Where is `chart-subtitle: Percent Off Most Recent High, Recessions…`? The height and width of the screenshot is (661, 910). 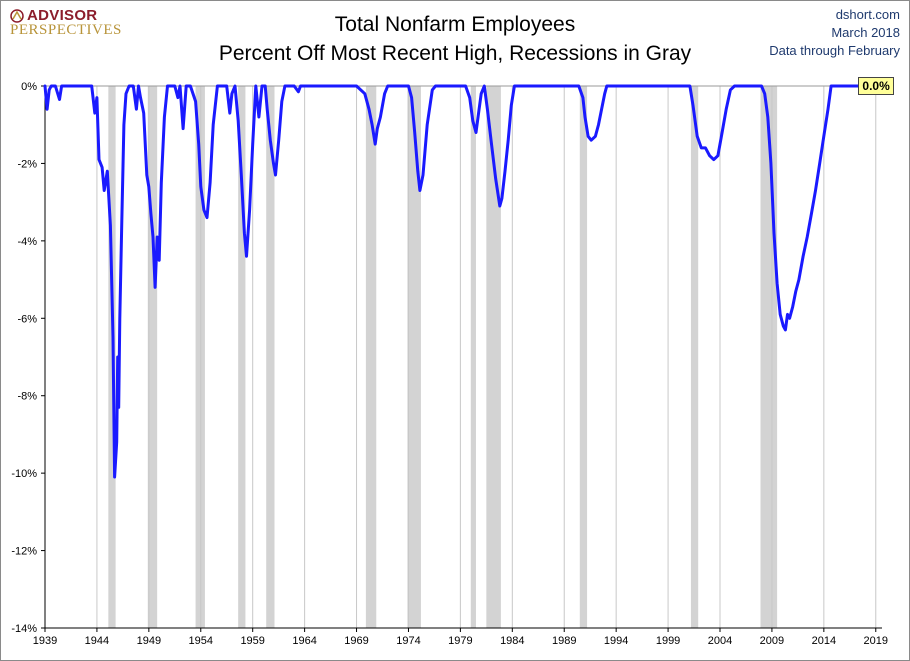 chart-subtitle: Percent Off Most Recent High, Recessions… is located at coordinates (455, 53).